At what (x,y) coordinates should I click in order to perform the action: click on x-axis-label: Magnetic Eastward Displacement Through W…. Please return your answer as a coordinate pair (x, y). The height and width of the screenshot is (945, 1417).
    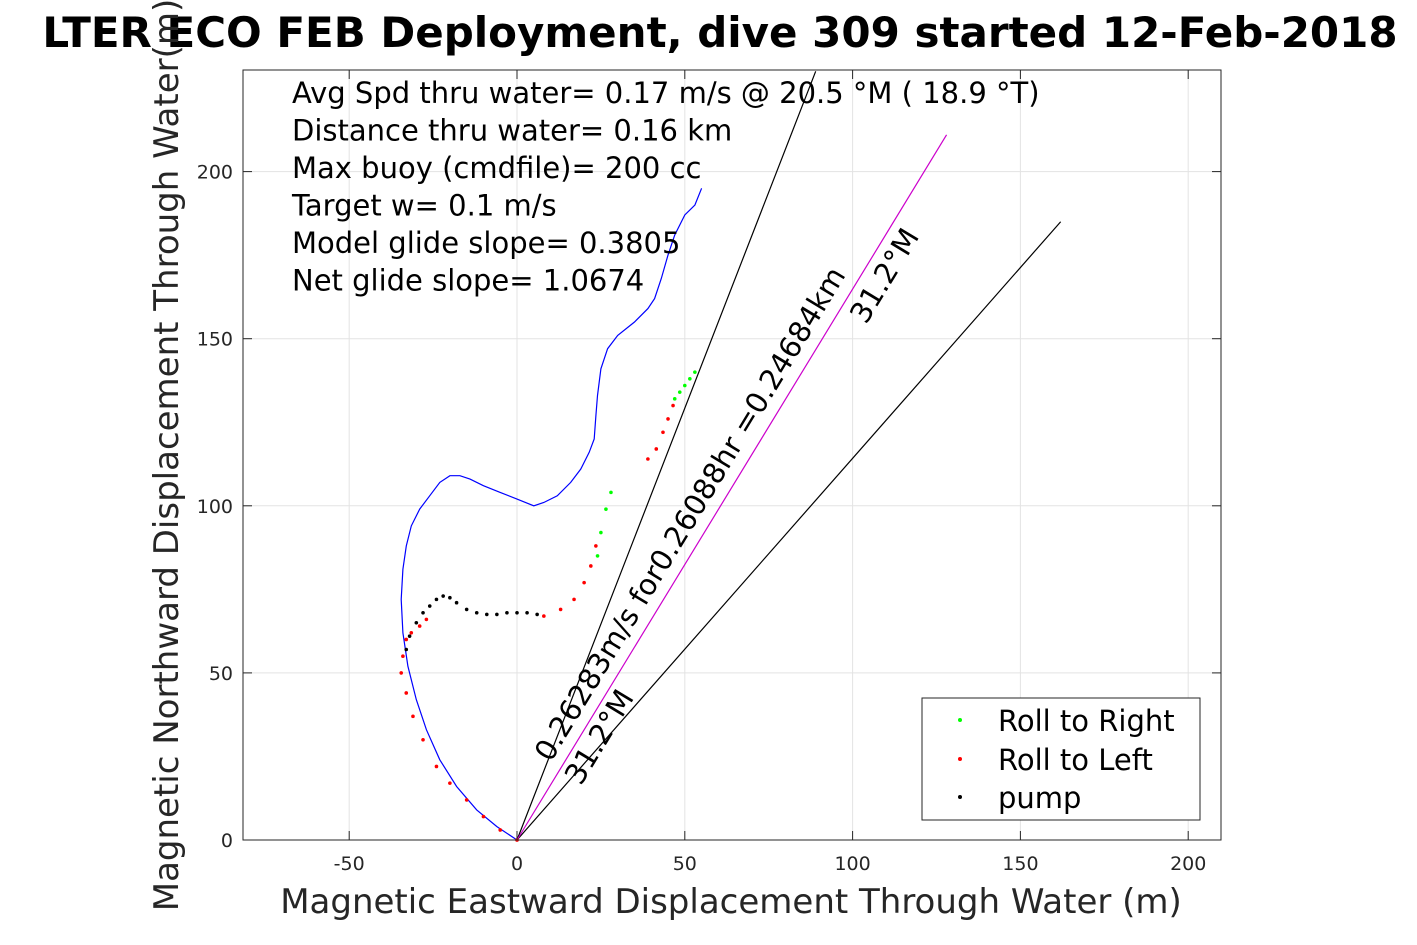
    Looking at the image, I should click on (731, 902).